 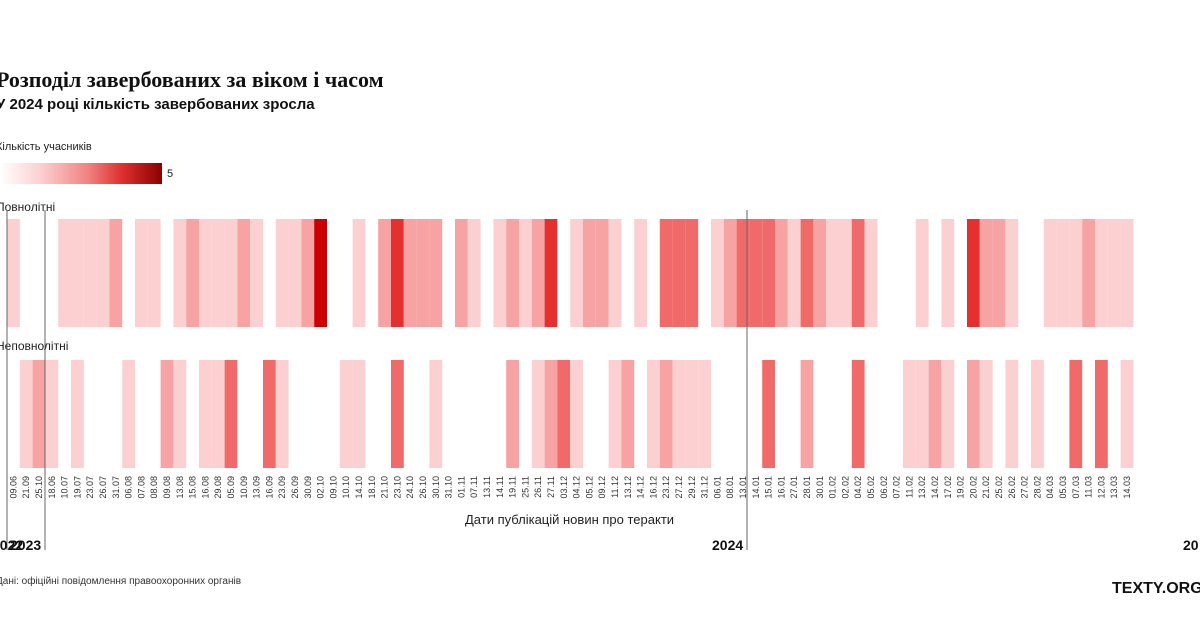 What do you see at coordinates (244, 487) in the screenshot?
I see `x-tick-label: 10.09` at bounding box center [244, 487].